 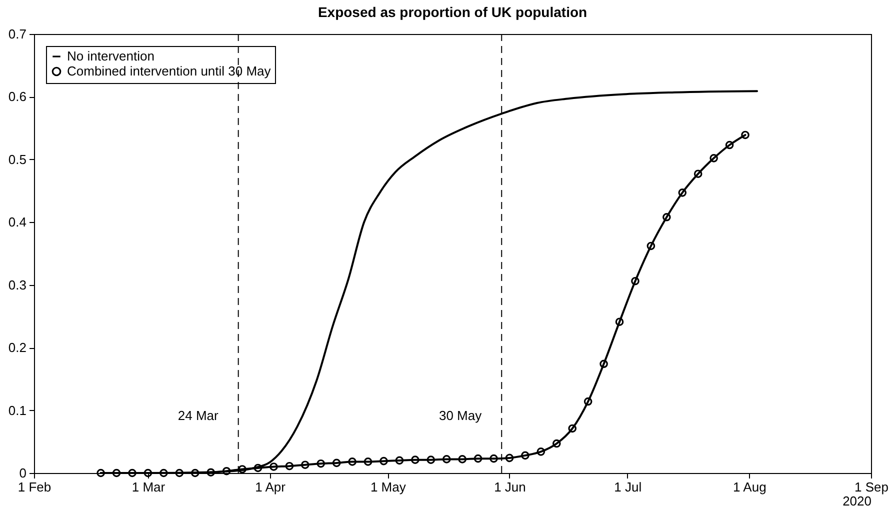 I want to click on y-tick-label: 0, so click(x=22, y=473).